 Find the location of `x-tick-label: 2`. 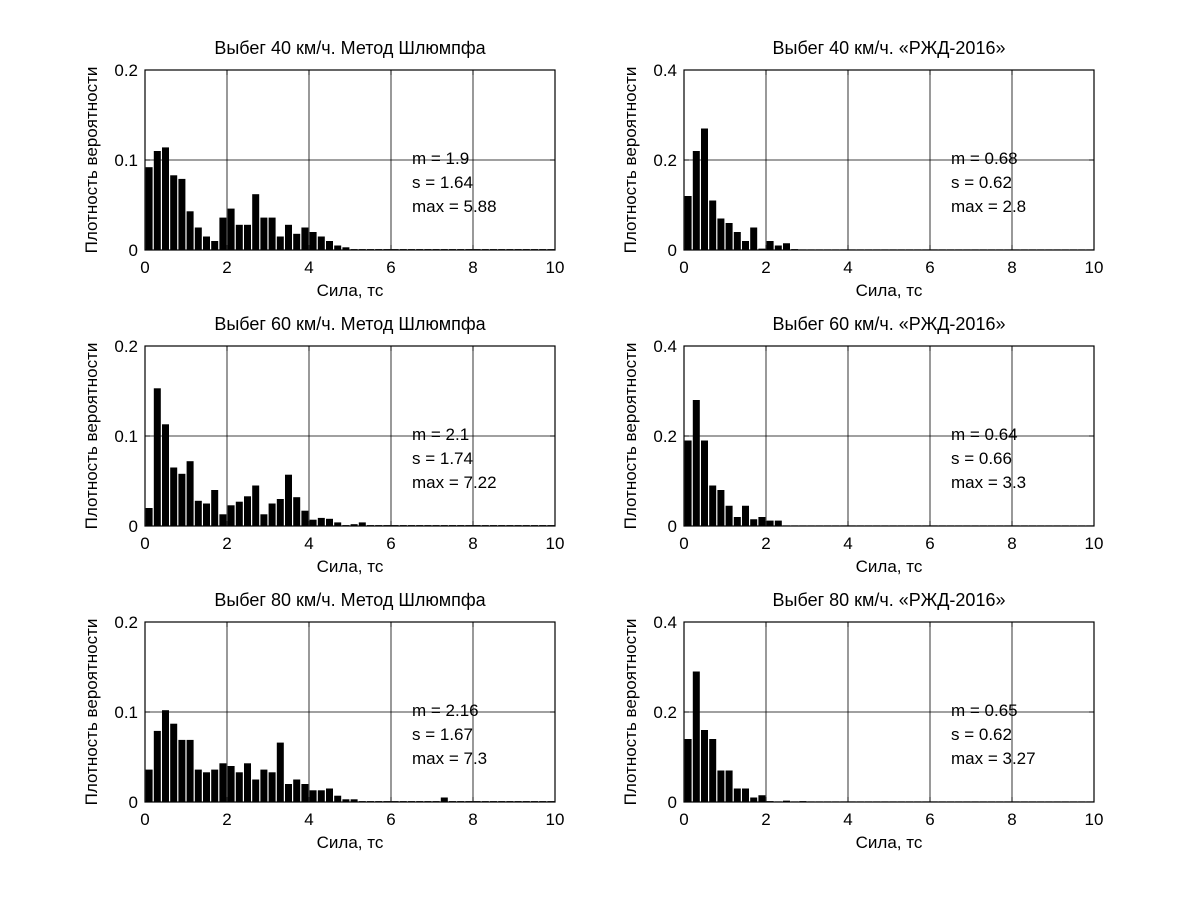

x-tick-label: 2 is located at coordinates (226, 267).